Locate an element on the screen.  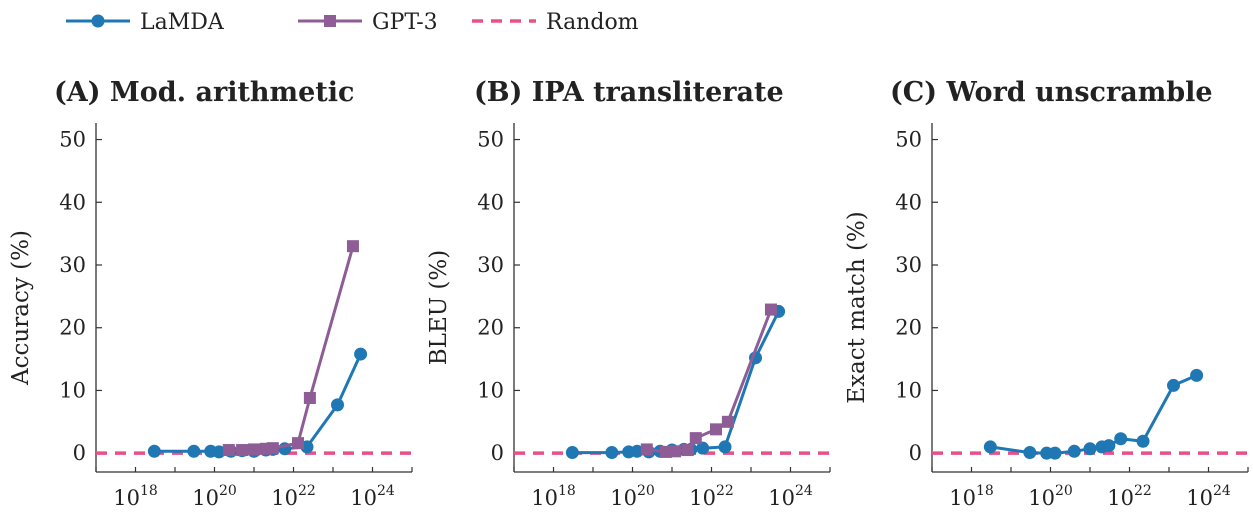
chart-title: (C) Word unscramble is located at coordinates (1051, 92).